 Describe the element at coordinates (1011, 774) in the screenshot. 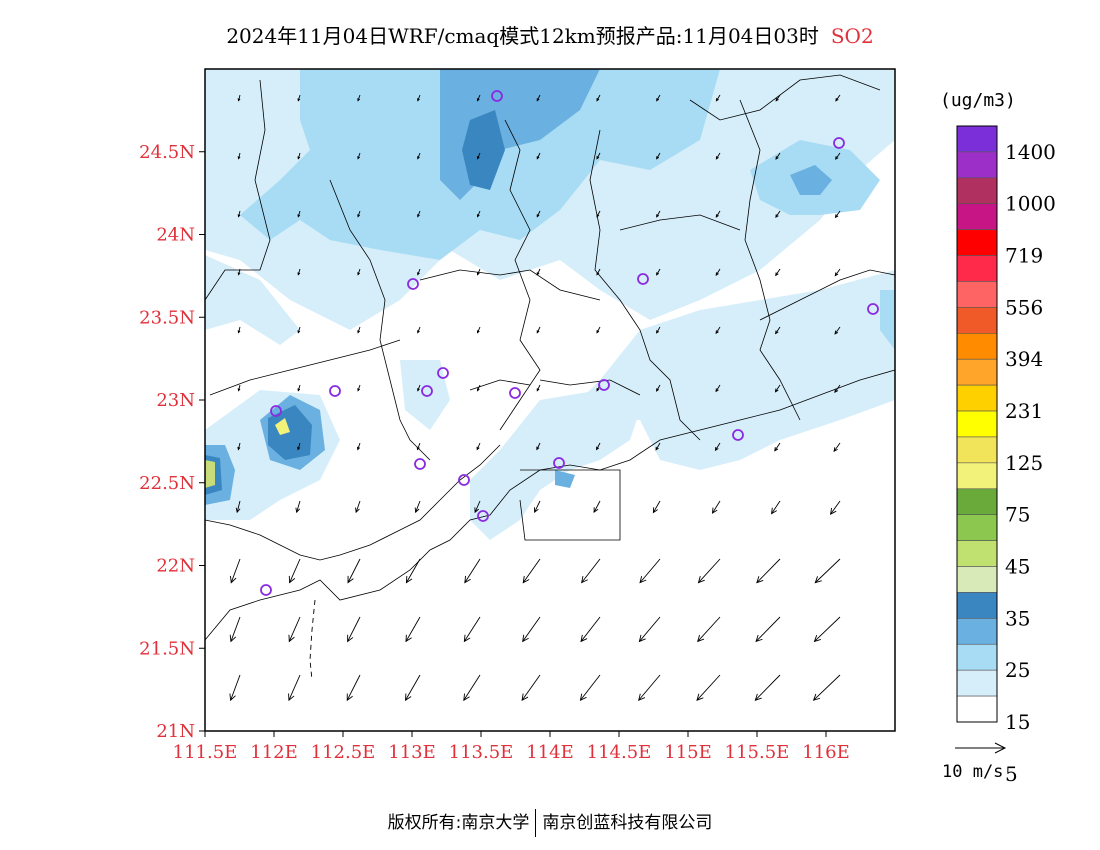

I see `color-bar-label: 5` at that location.